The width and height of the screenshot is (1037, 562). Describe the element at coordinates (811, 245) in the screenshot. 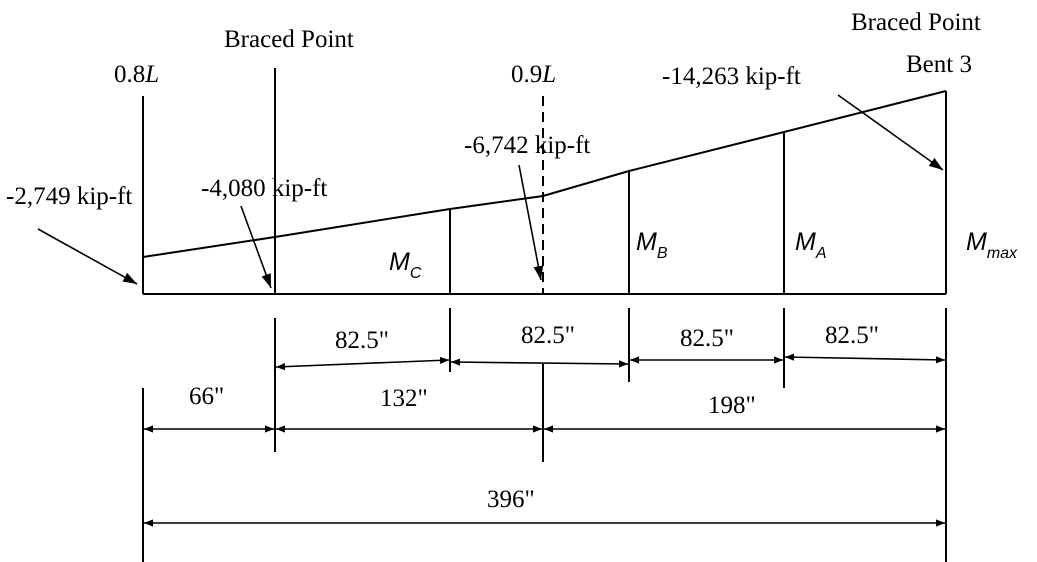

I see `label-ma: MA` at that location.